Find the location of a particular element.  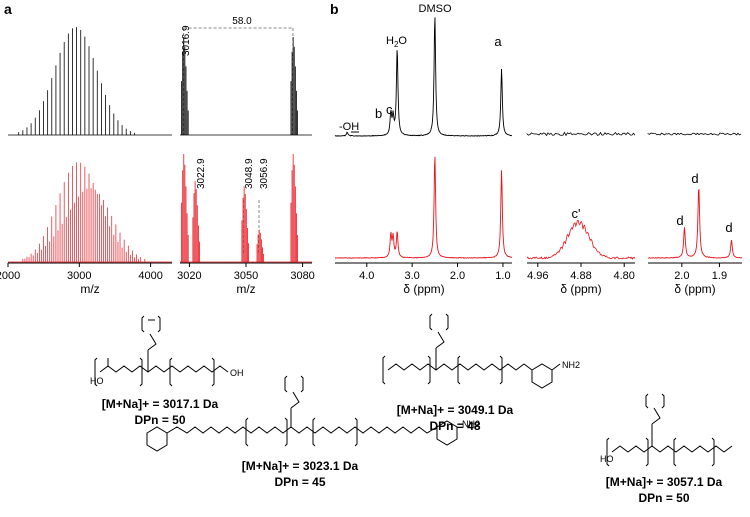

maldi-zoom-xlabel: m/z is located at coordinates (245, 289).